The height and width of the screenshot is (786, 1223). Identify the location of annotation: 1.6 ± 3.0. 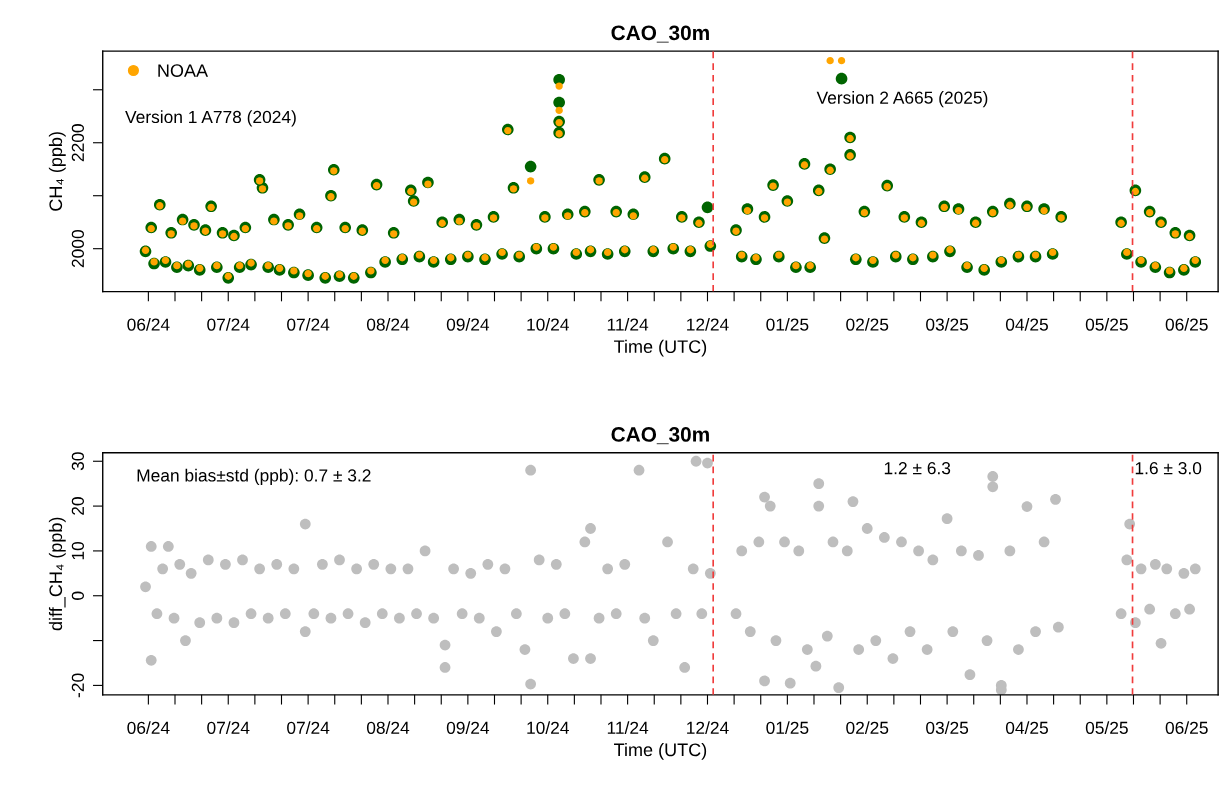
(1168, 468).